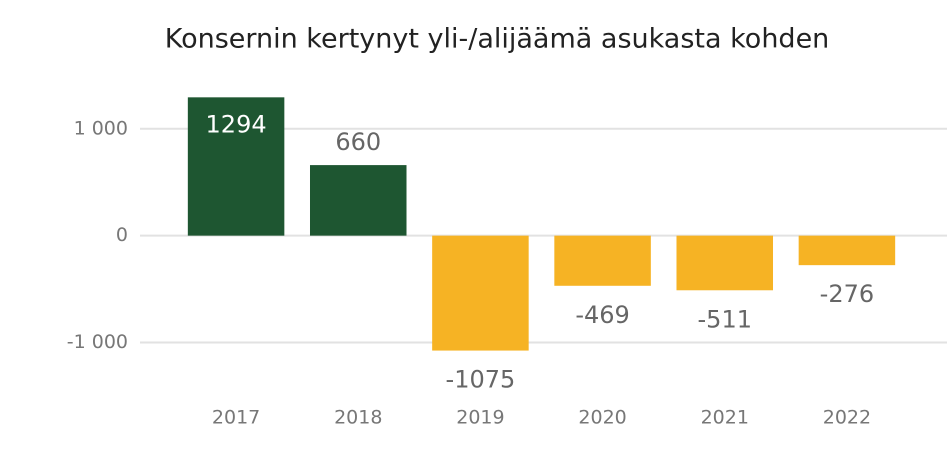 This screenshot has width=947, height=454. What do you see at coordinates (480, 418) in the screenshot?
I see `x-tick-label: 2019` at bounding box center [480, 418].